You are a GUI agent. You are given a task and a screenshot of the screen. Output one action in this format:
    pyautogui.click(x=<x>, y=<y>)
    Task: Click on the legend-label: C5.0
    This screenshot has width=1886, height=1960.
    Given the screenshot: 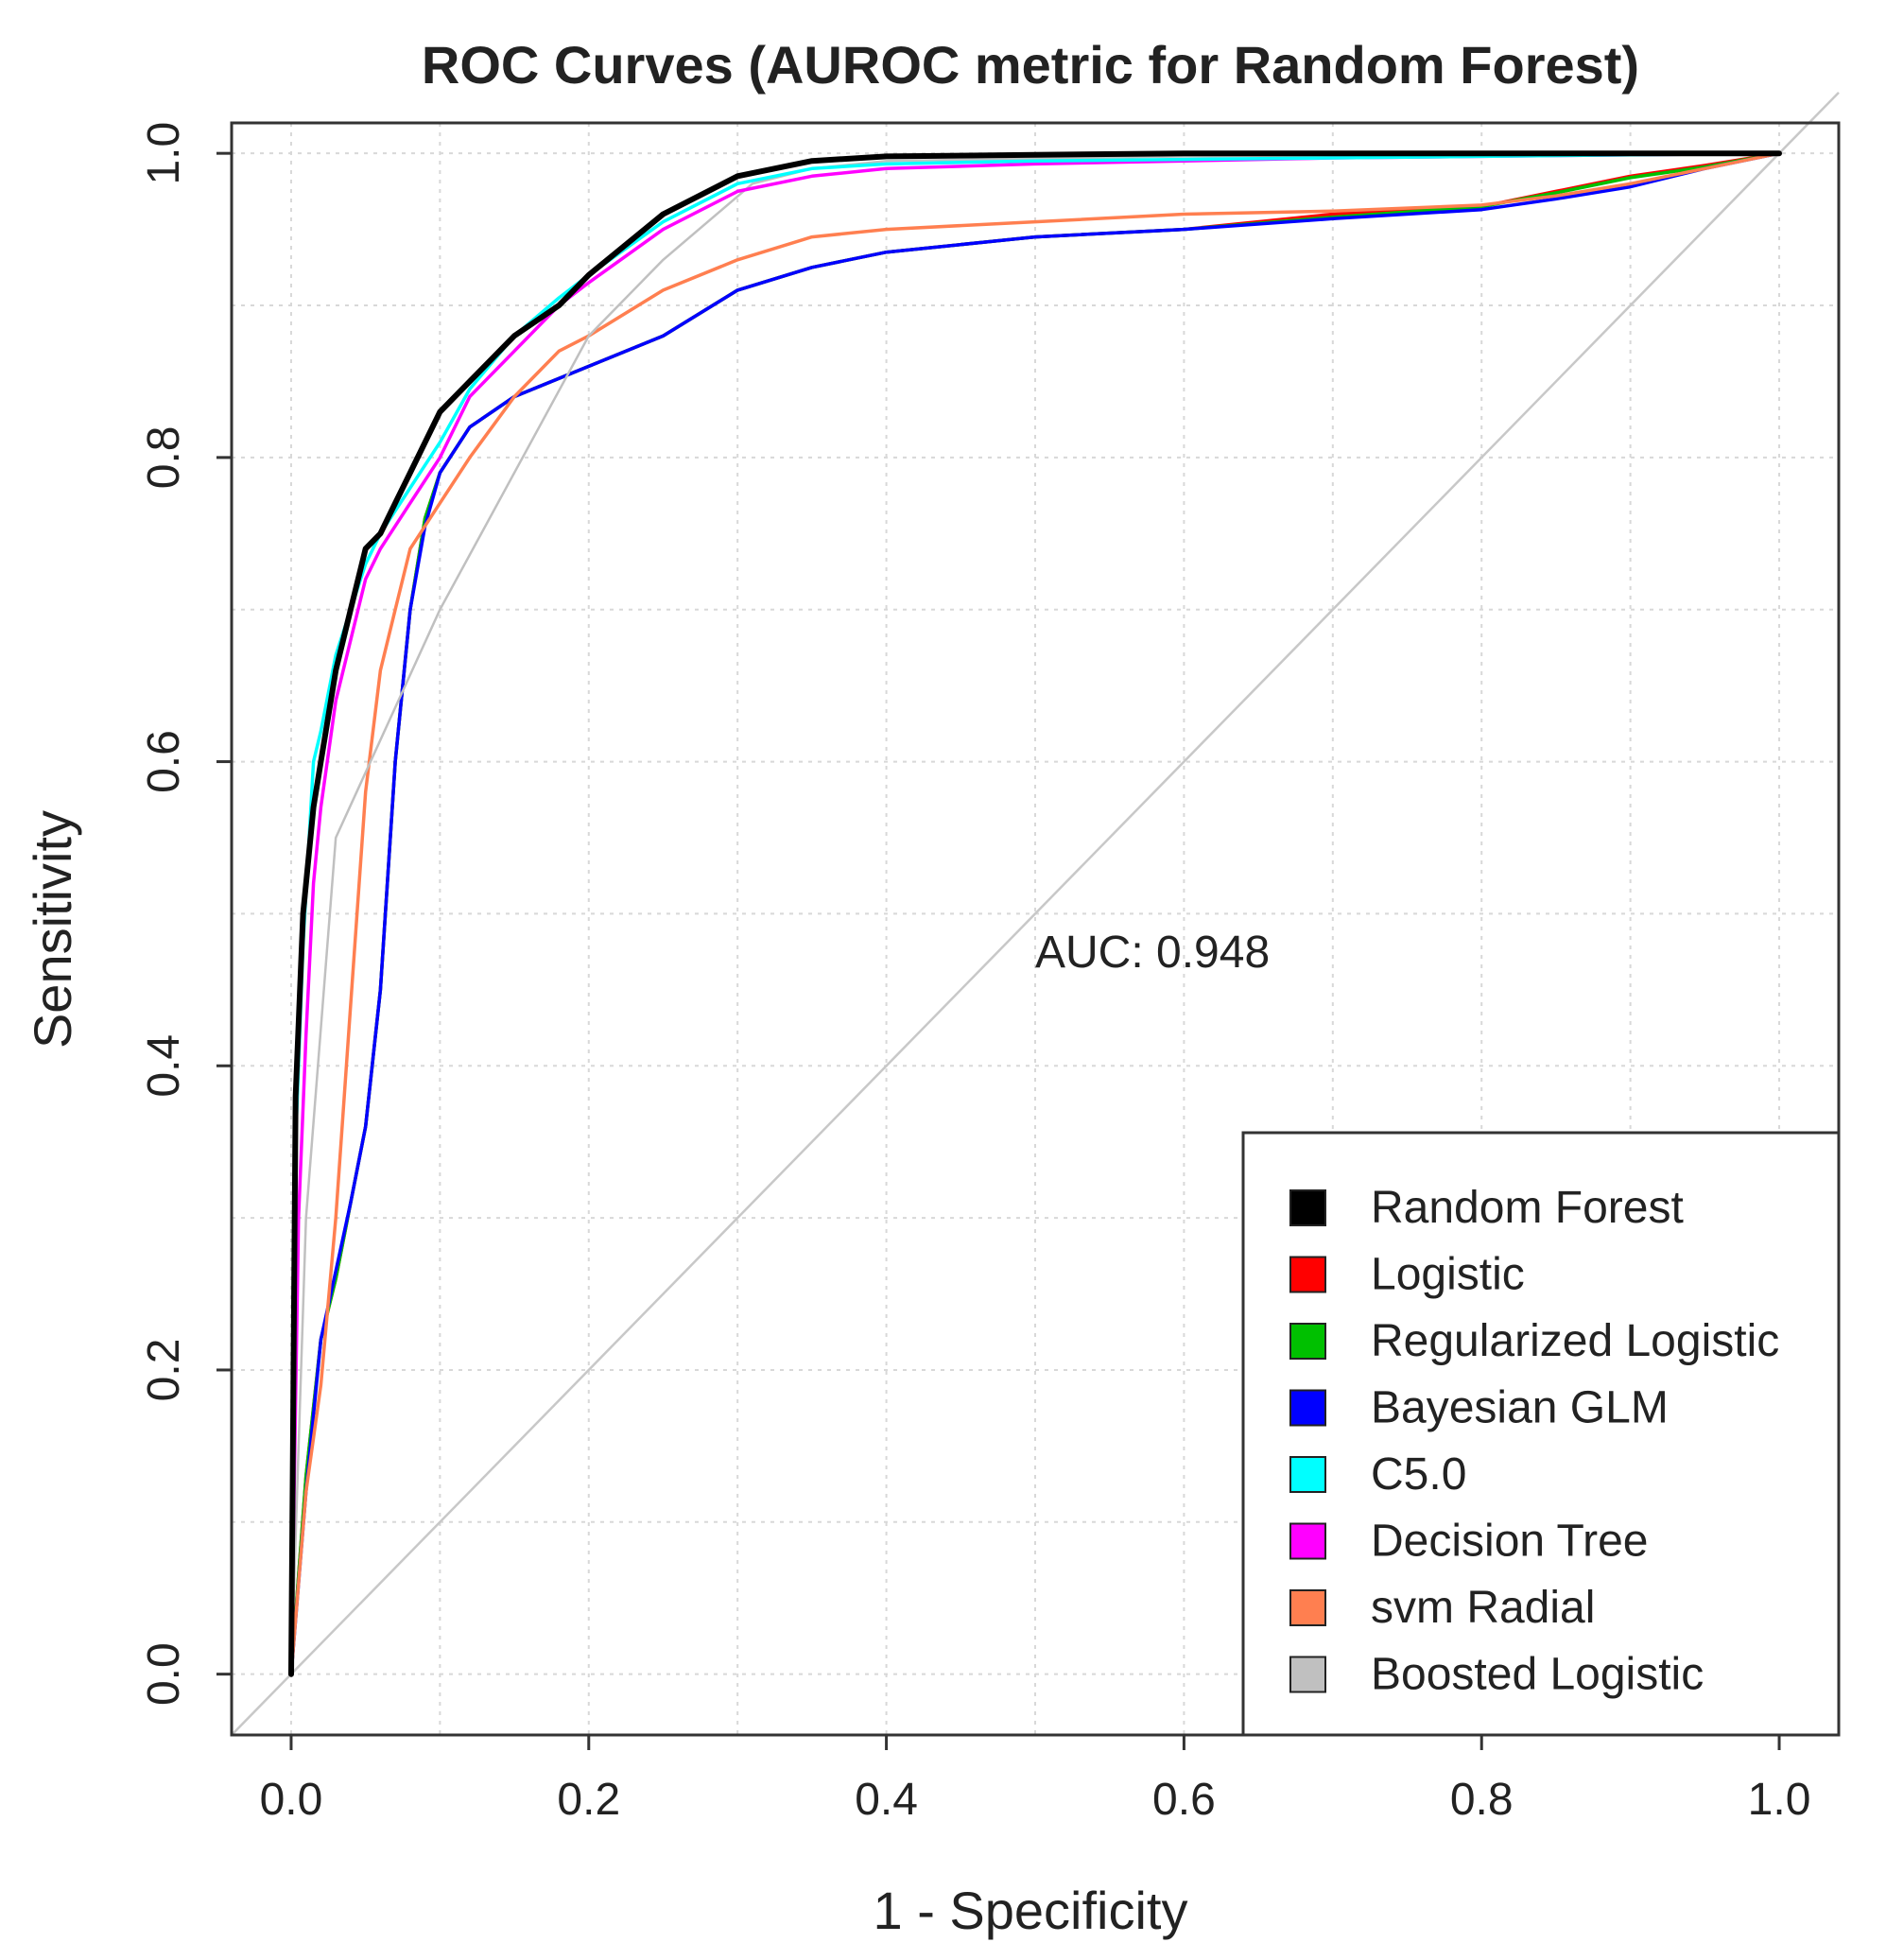 What is the action you would take?
    pyautogui.click(x=1419, y=1474)
    